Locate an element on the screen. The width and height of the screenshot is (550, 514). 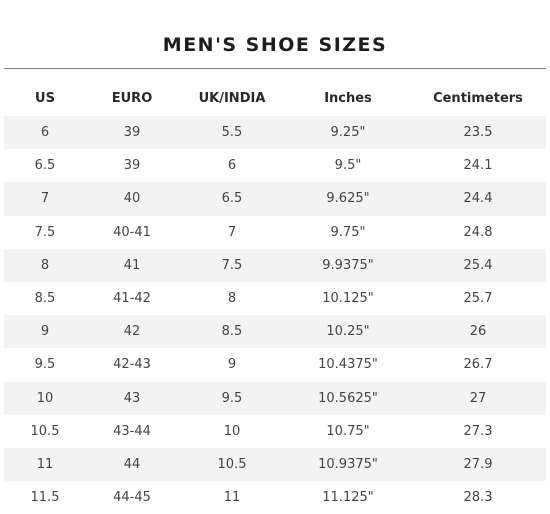
uk-india-size-cell: 7.5 is located at coordinates (232, 265).